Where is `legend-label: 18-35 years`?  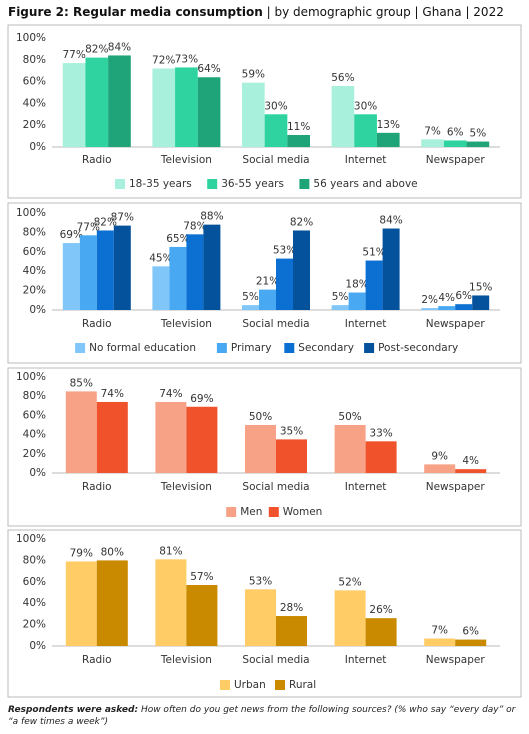
legend-label: 18-35 years is located at coordinates (160, 184).